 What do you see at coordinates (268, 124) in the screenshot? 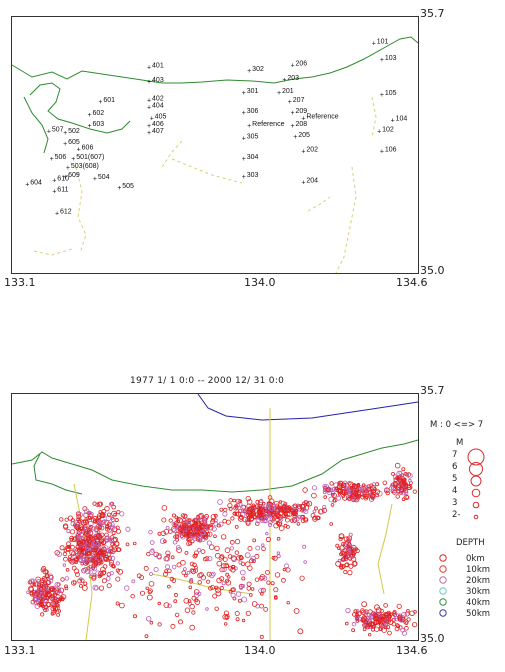
I see `station-label: Reference` at bounding box center [268, 124].